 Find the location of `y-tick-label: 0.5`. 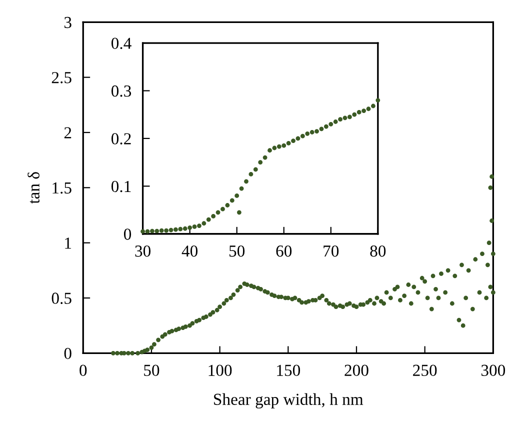

y-tick-label: 0.5 is located at coordinates (62, 298).